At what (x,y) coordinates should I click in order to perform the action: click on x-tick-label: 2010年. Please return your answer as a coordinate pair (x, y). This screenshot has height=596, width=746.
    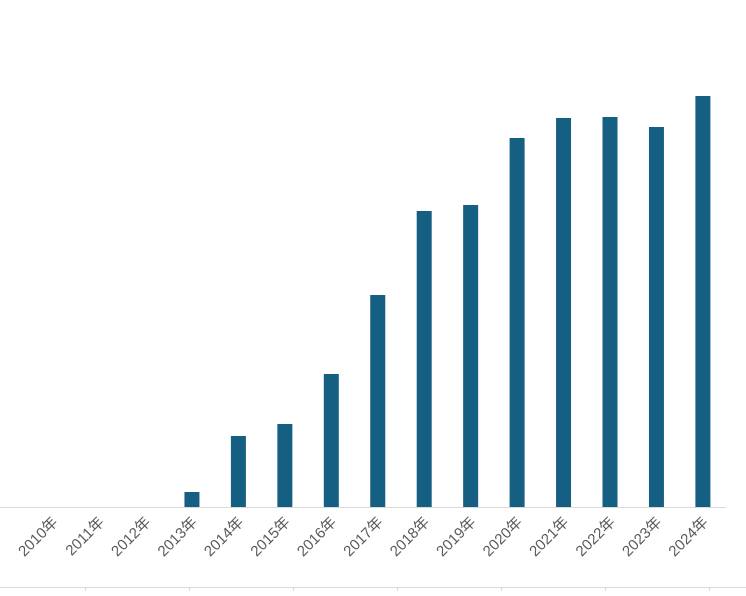
    Looking at the image, I should click on (38, 537).